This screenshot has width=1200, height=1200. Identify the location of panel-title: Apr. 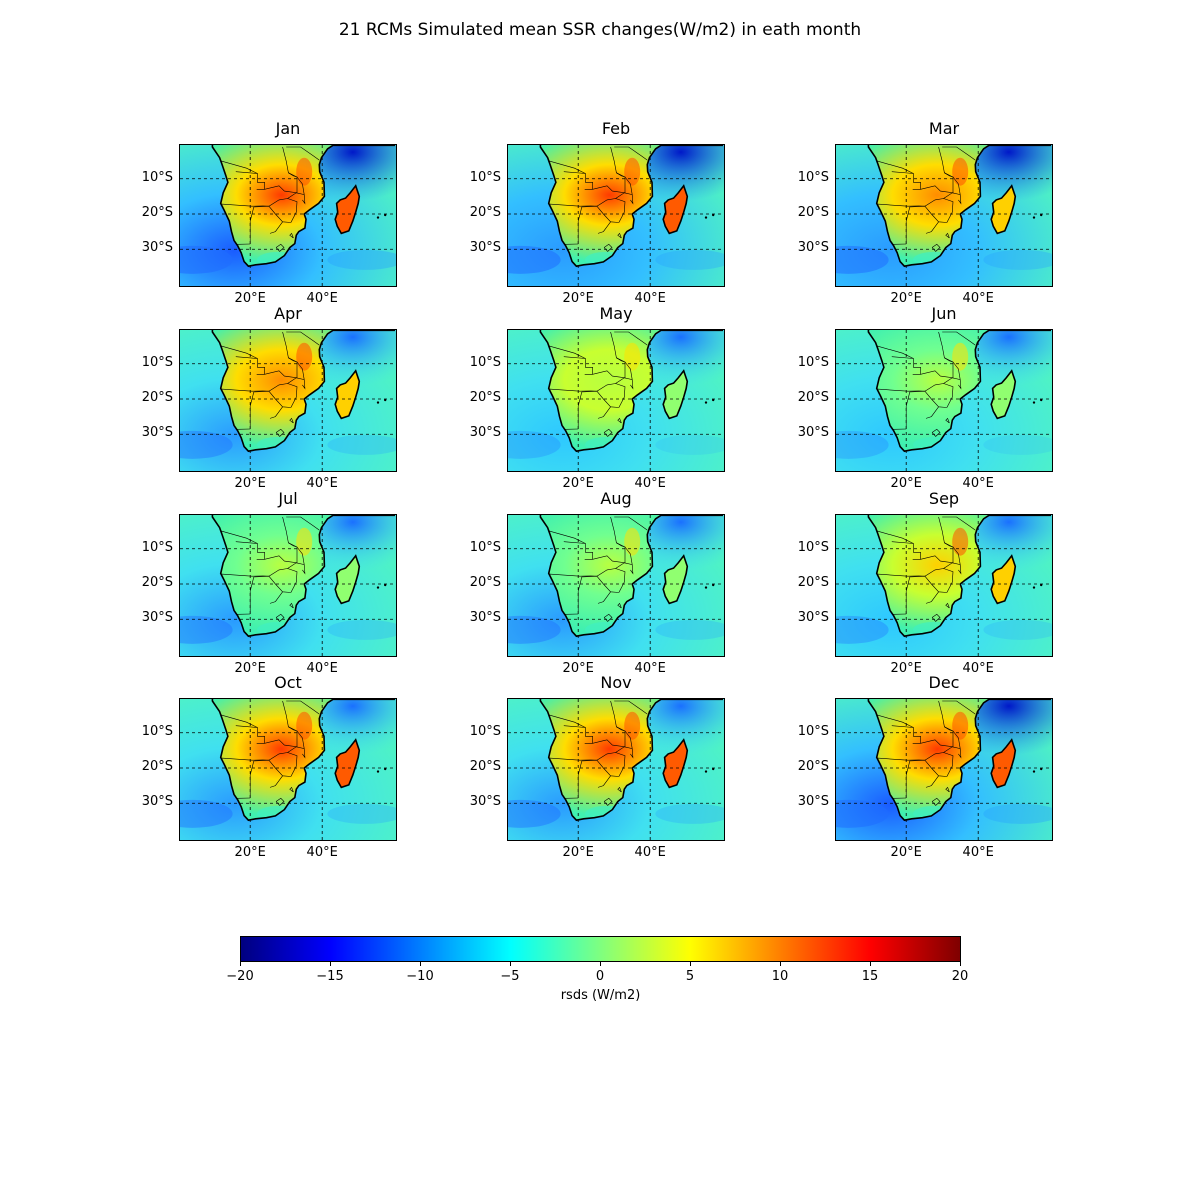
(288, 313).